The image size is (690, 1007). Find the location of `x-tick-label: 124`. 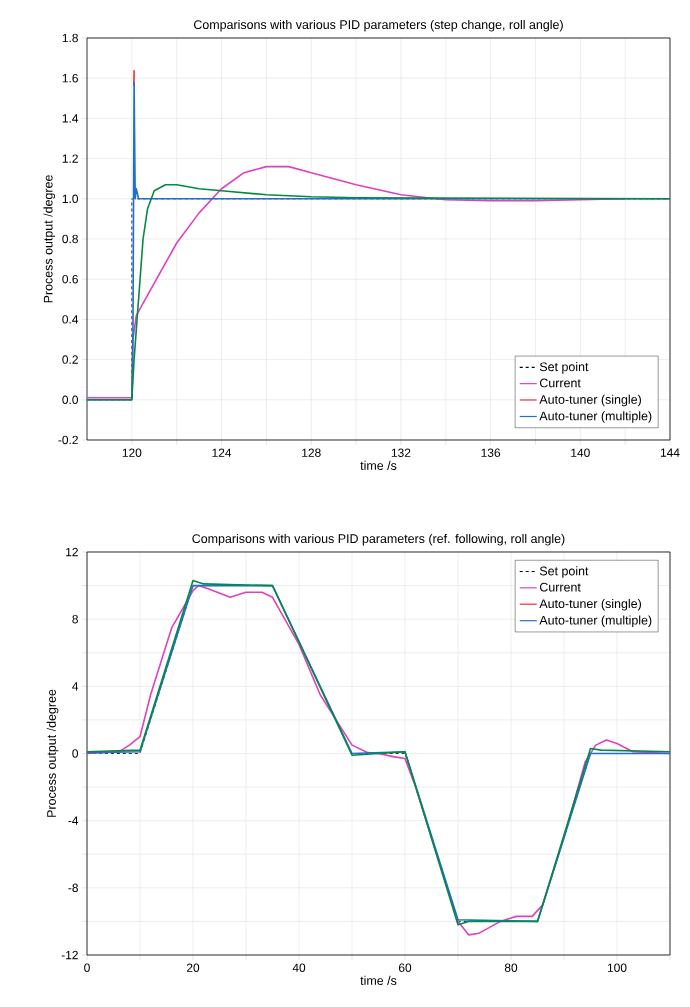

x-tick-label: 124 is located at coordinates (222, 452).